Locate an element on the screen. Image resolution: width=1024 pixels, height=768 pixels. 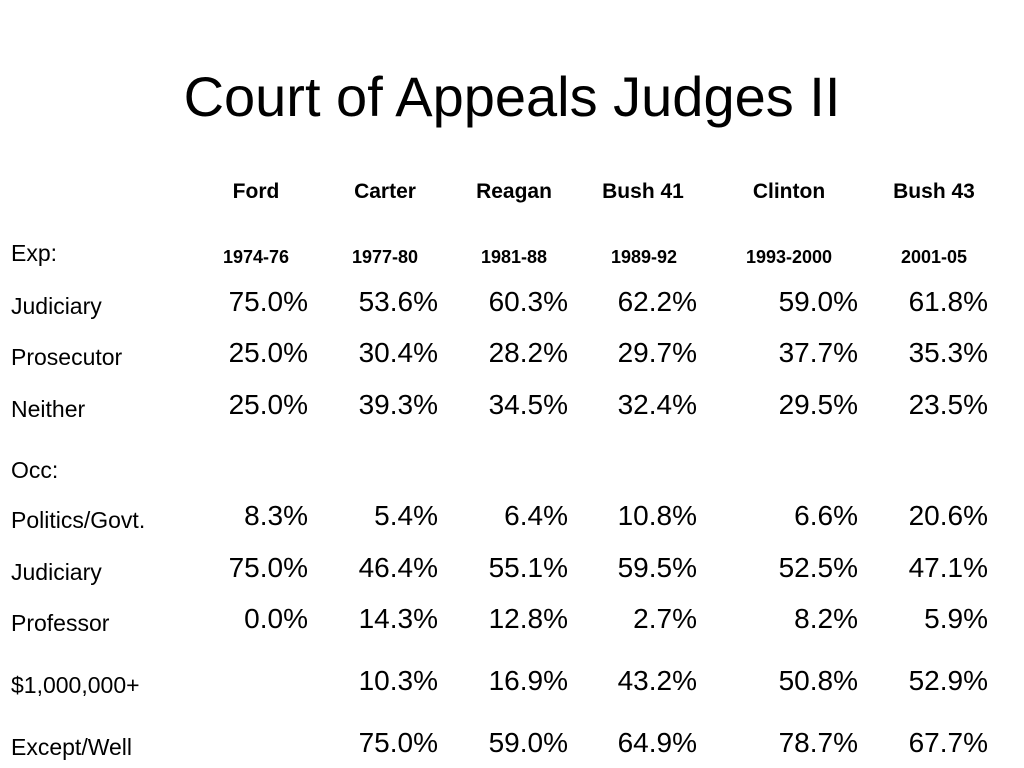
column-header: Ford is located at coordinates (256, 191).